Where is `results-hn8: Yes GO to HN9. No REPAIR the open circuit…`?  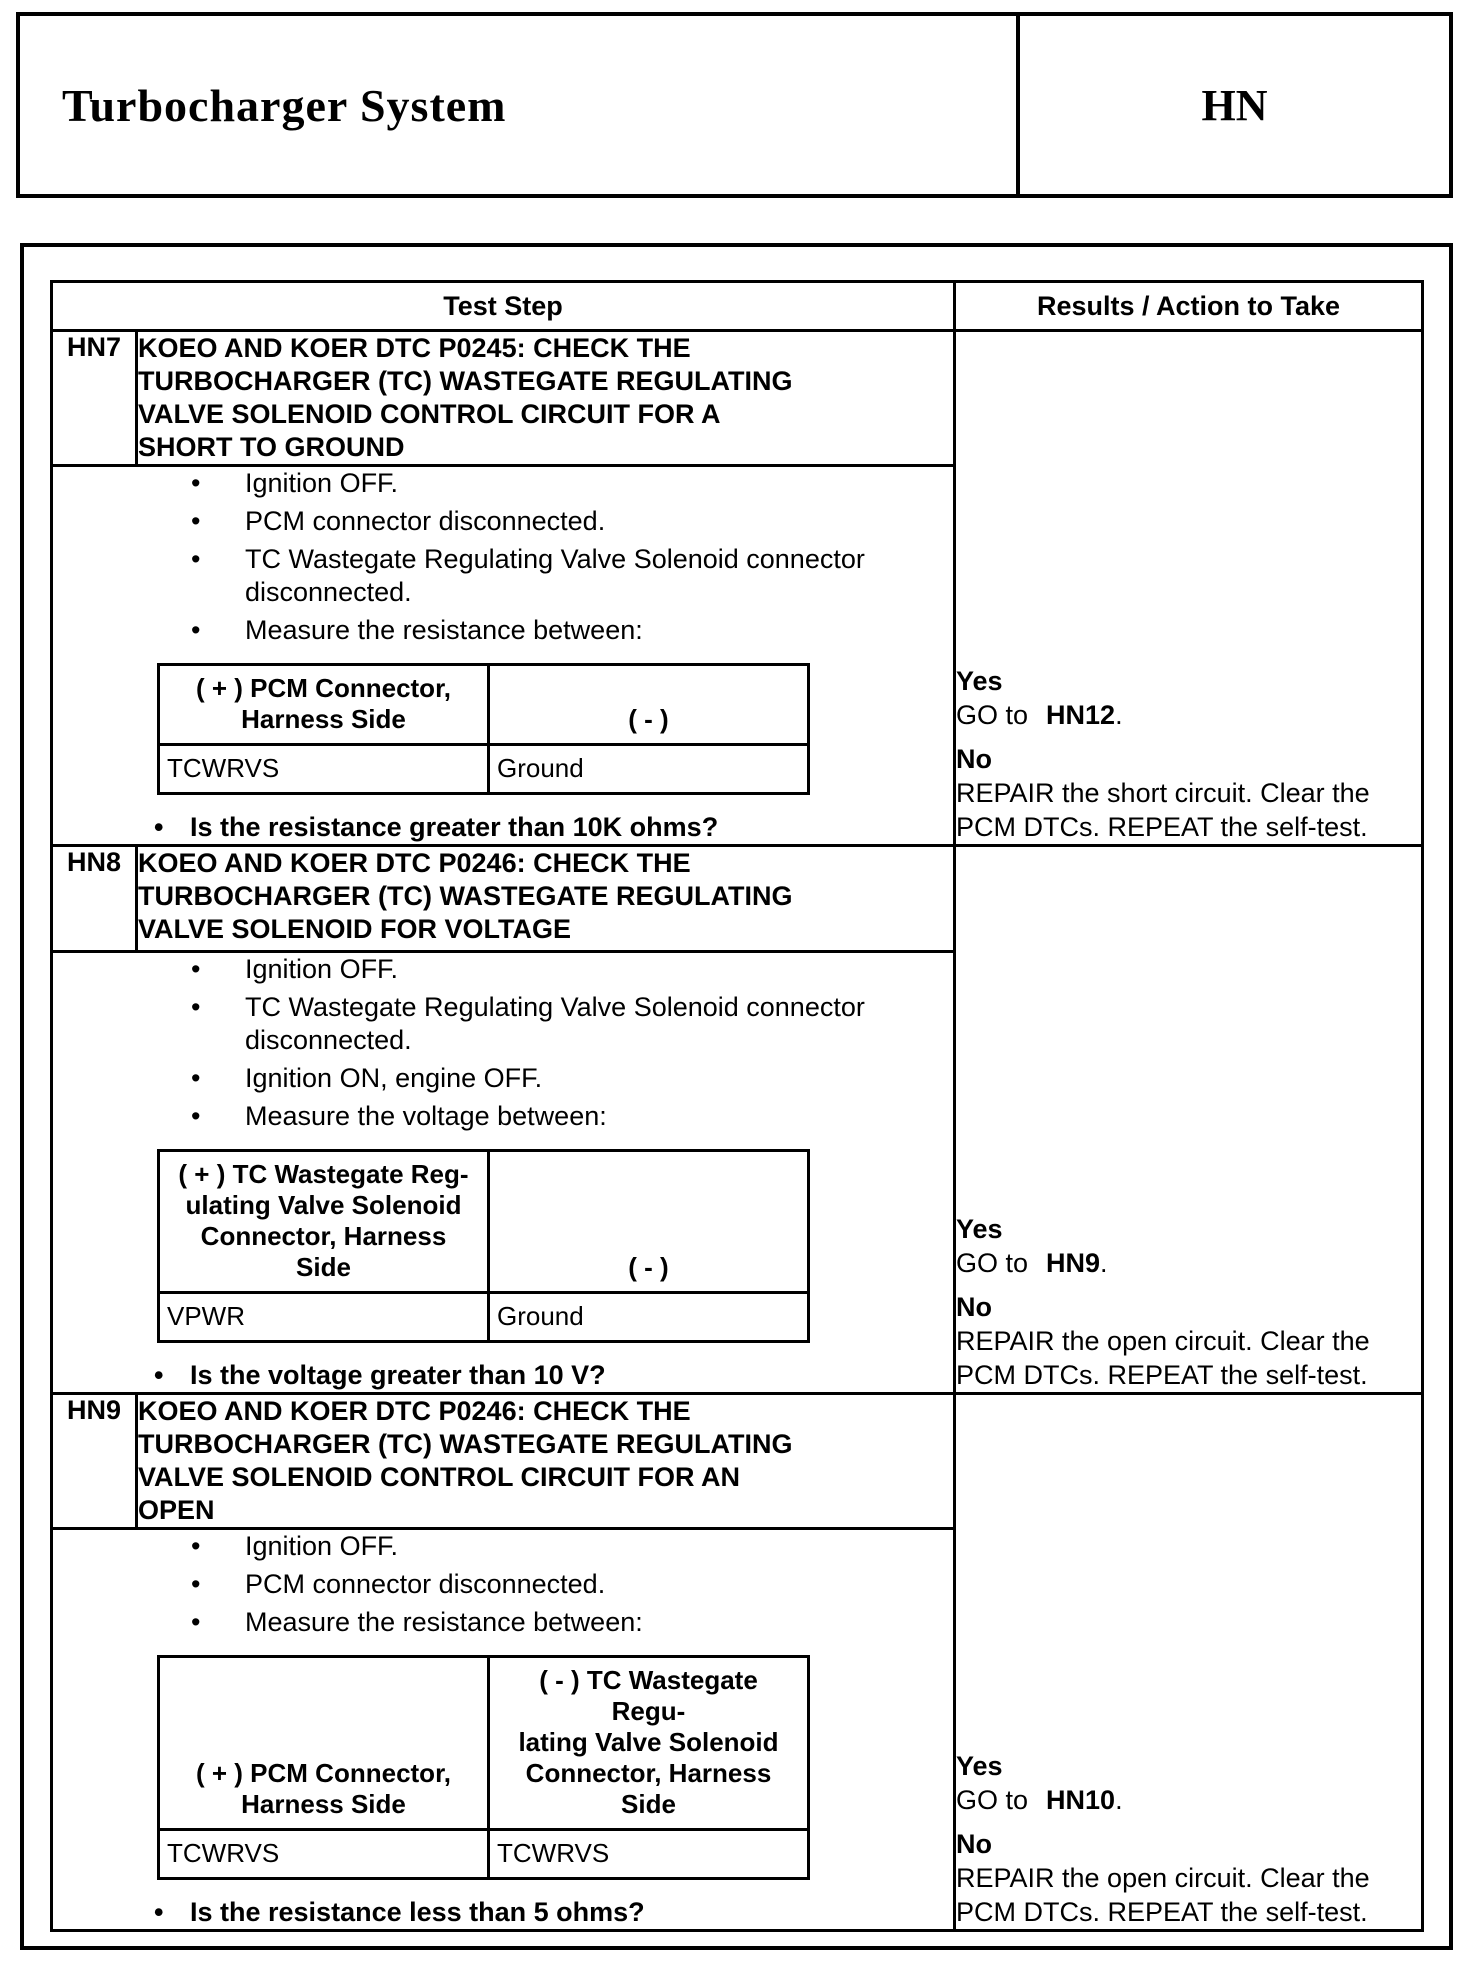
results-hn8: Yes GO to HN9. No REPAIR the open circuit… is located at coordinates (1188, 1119).